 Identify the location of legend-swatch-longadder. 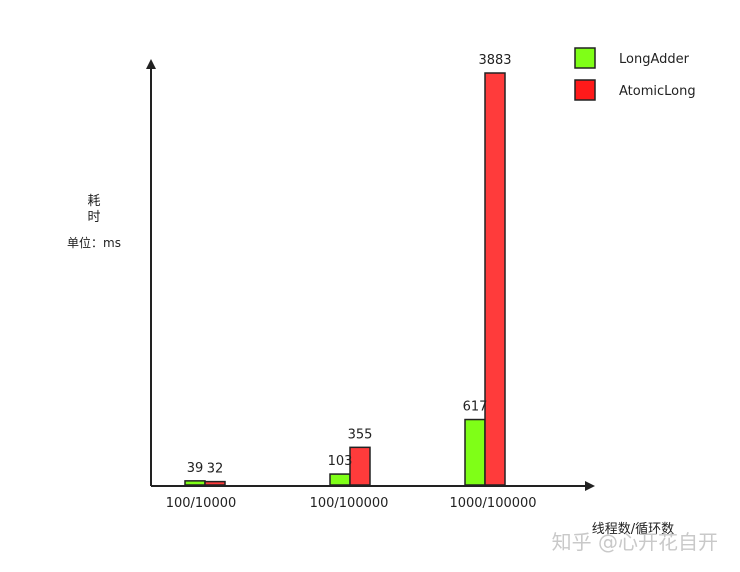
(585, 58).